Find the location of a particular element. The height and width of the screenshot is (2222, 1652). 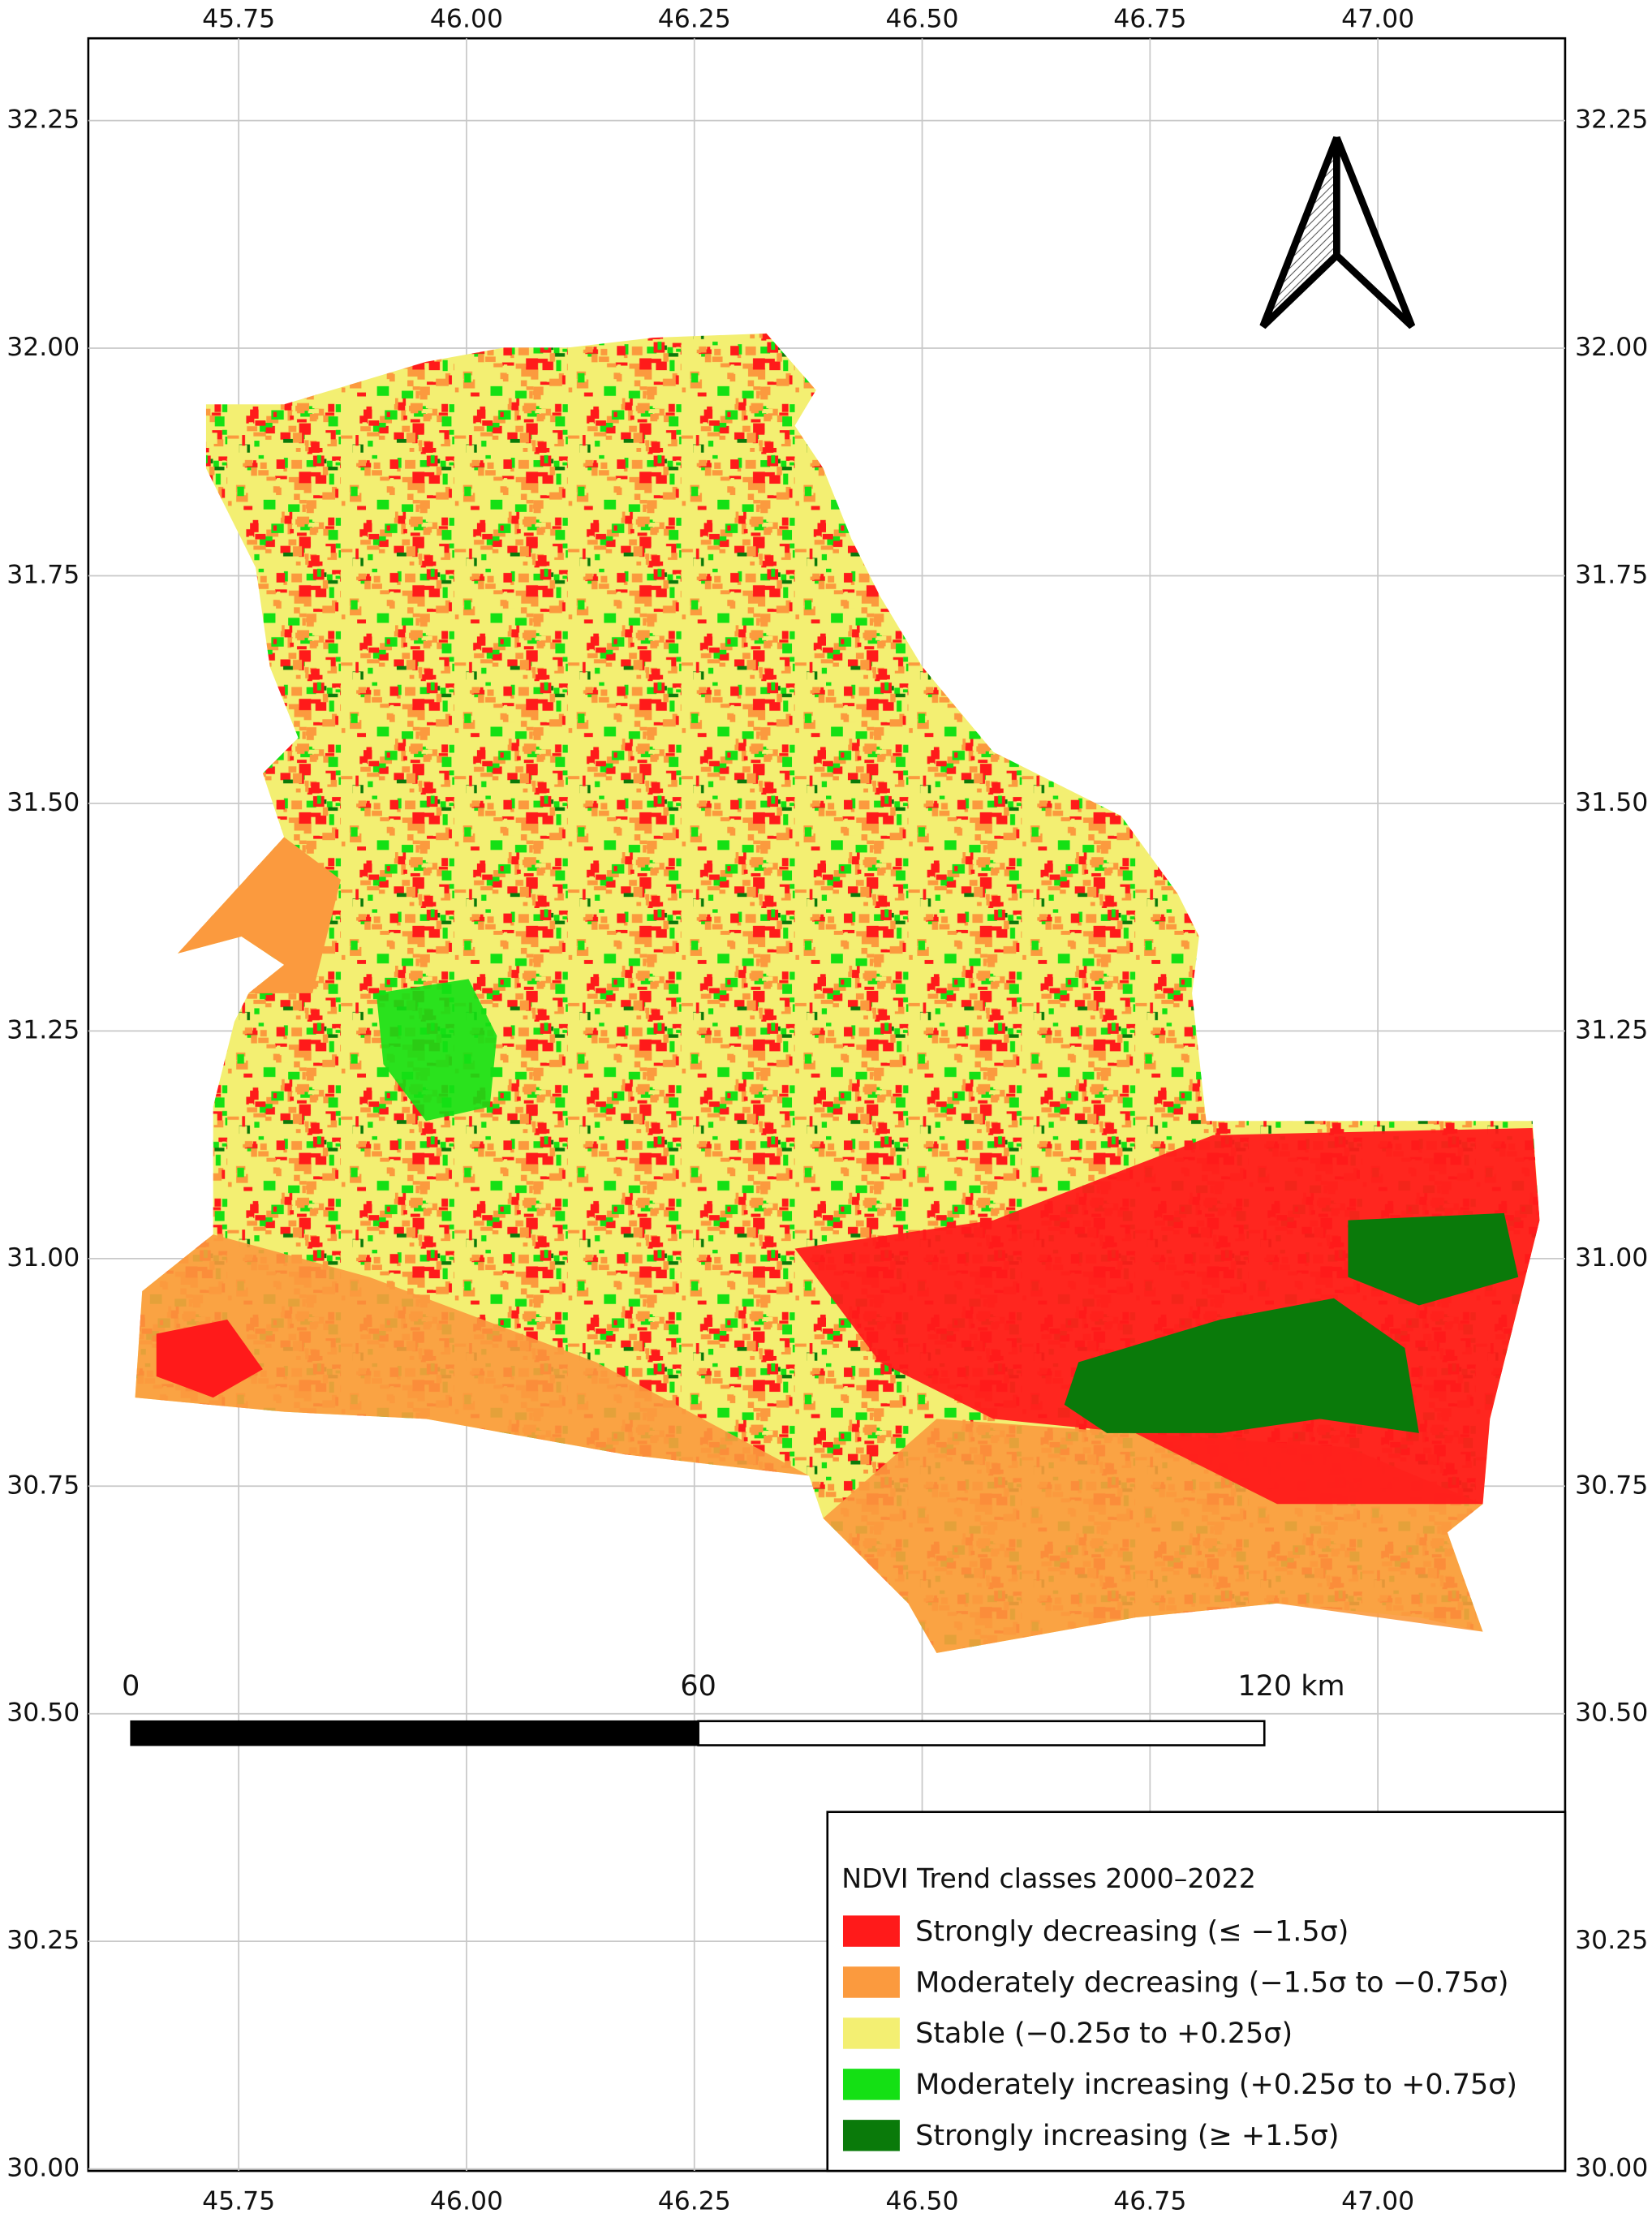

legend-label: Moderately decreasing (−1.5σ to −0.75σ) is located at coordinates (1211, 1982).